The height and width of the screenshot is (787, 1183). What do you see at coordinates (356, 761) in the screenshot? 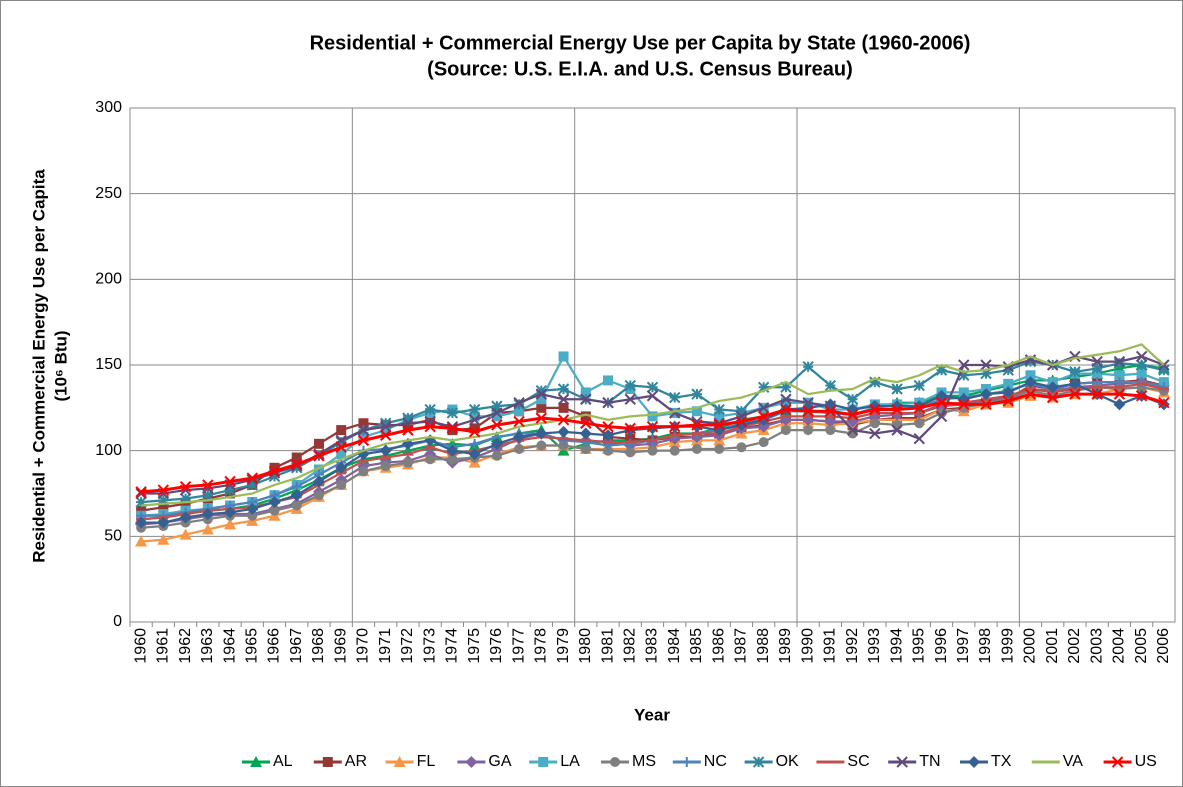
I see `legend-label: AR` at bounding box center [356, 761].